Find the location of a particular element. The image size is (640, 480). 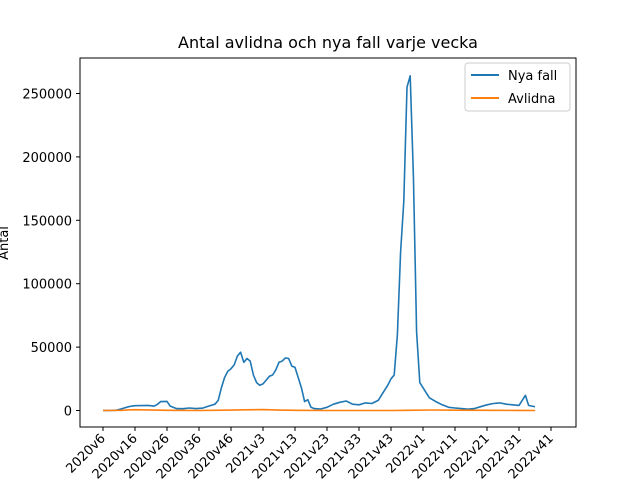

y-tick-label: 200000 is located at coordinates (47, 158).